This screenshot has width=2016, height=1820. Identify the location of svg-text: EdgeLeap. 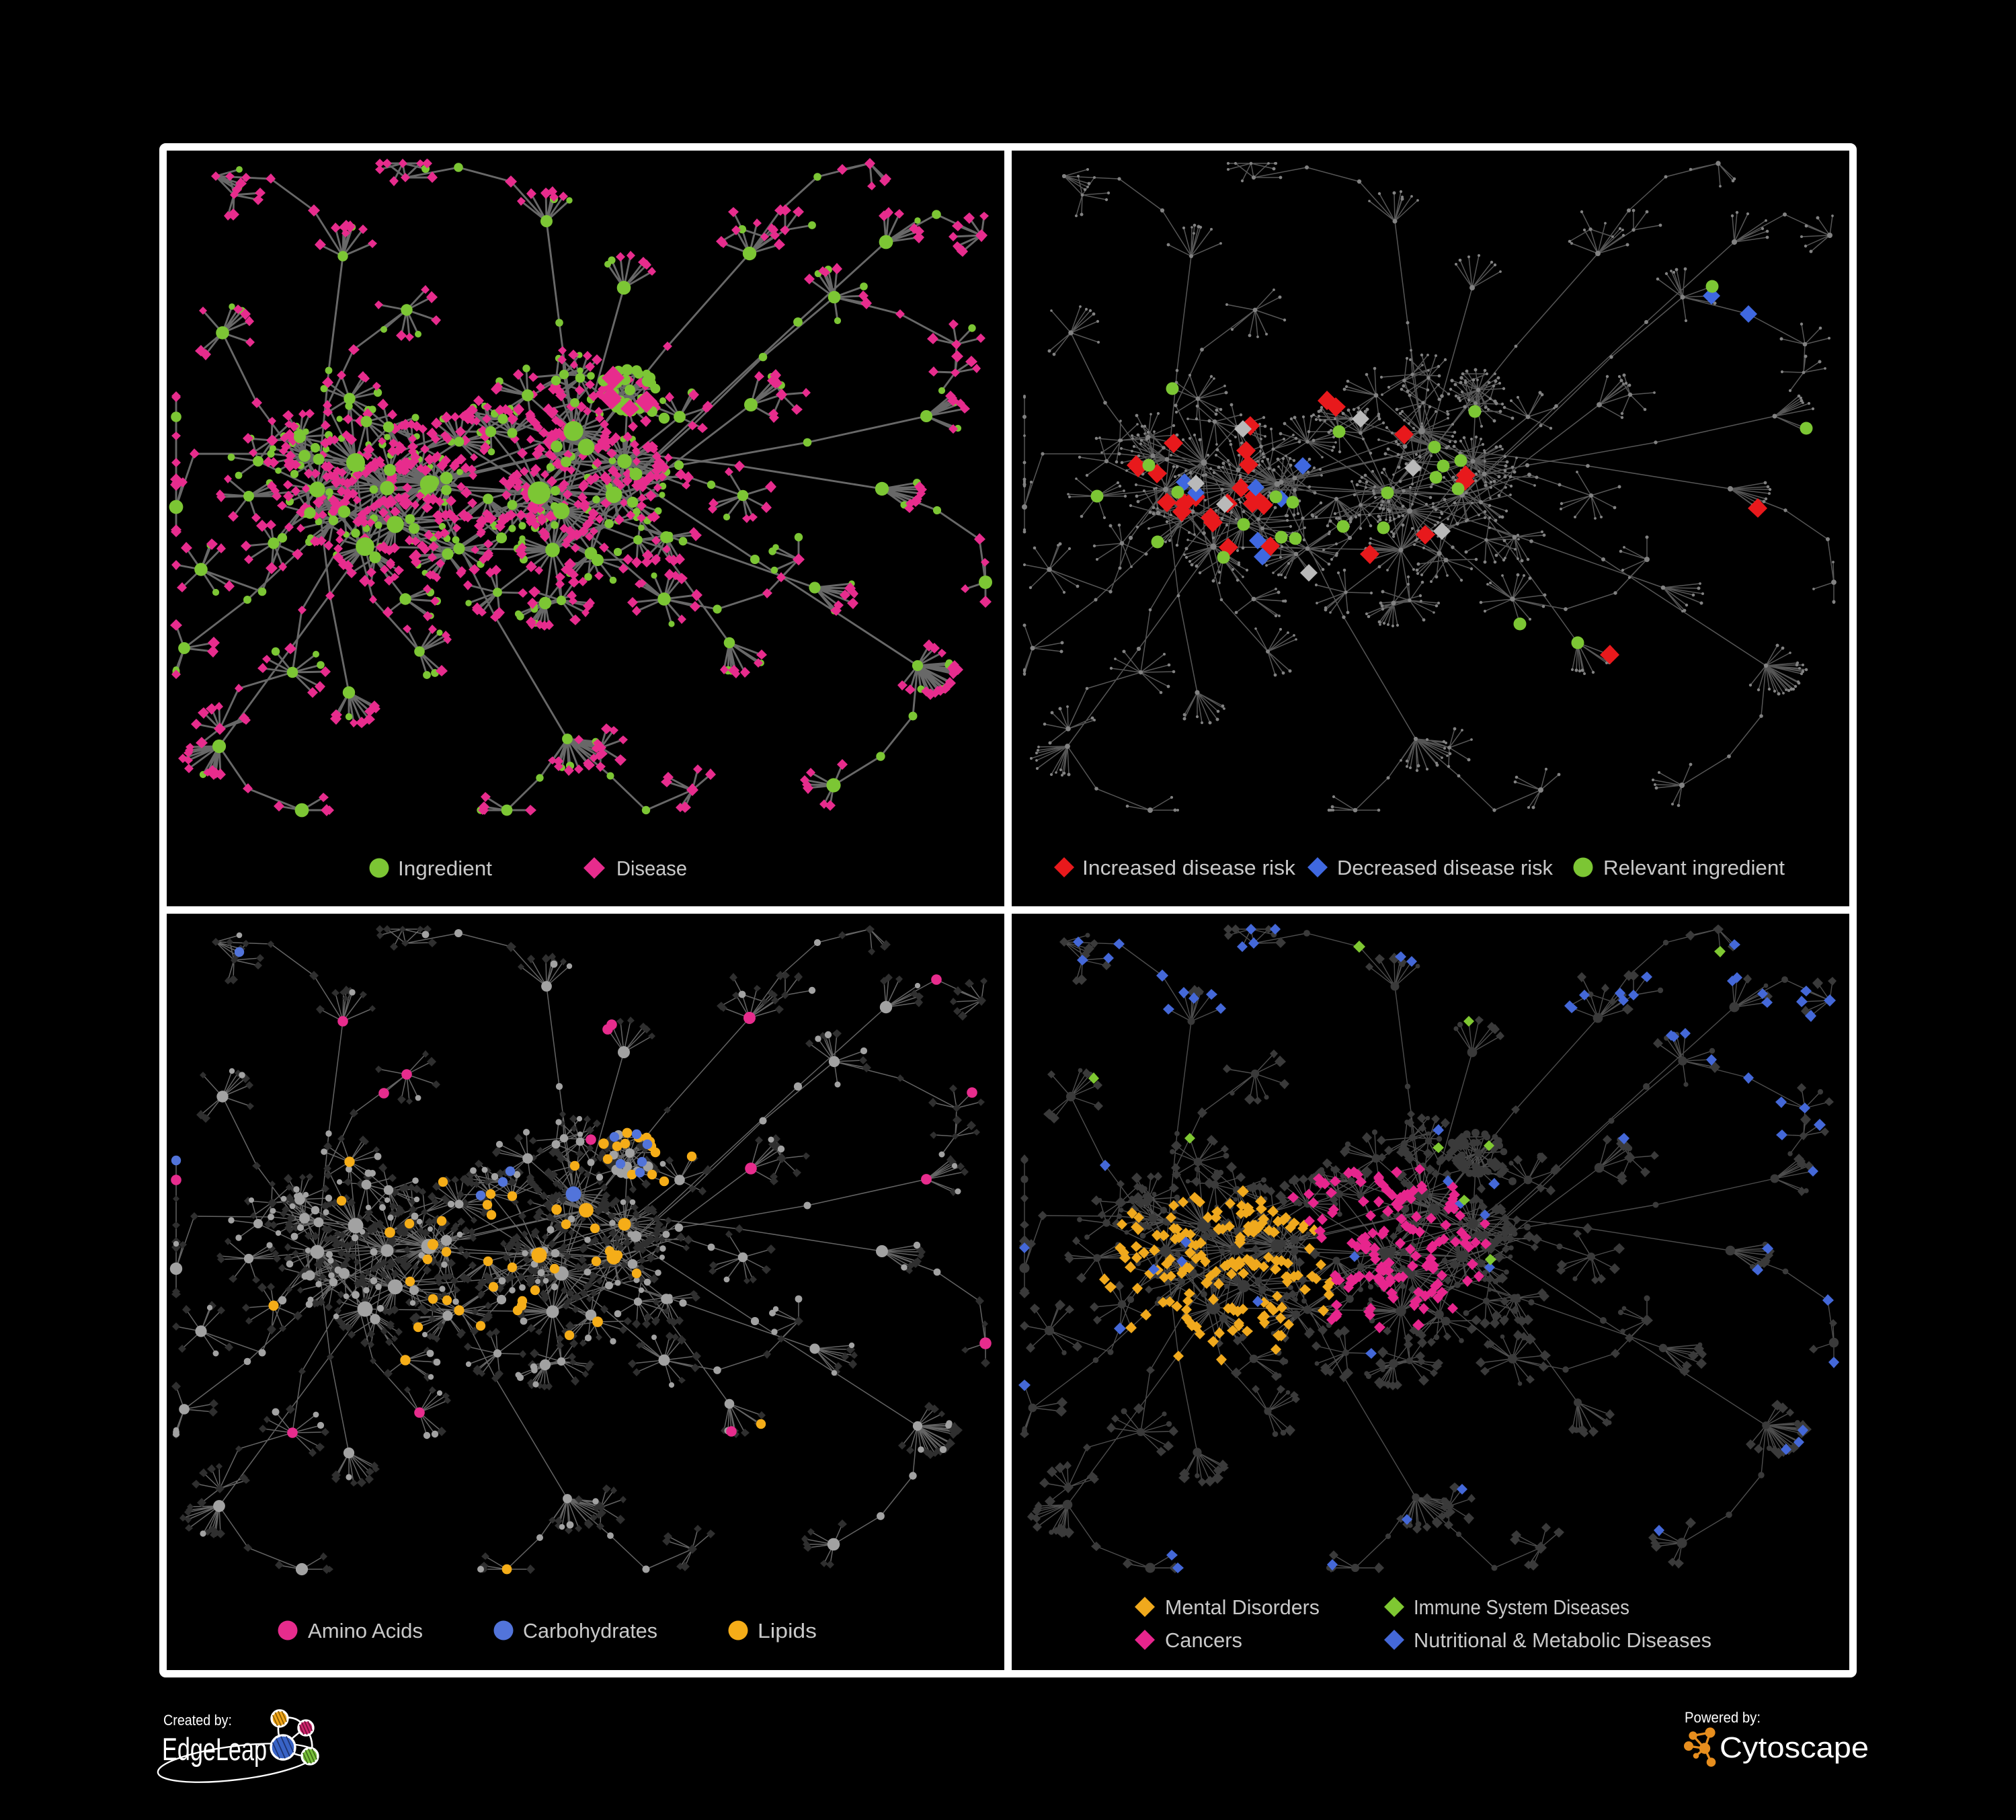
(214, 1749).